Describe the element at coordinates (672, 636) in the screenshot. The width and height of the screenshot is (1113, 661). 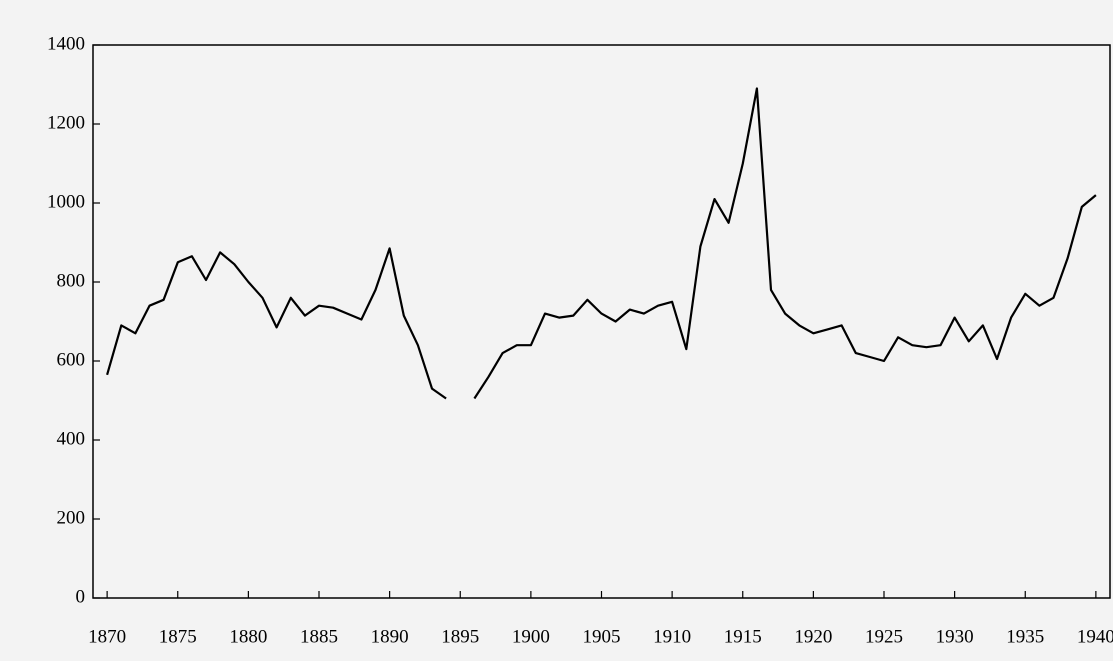
I see `x-tick-label: 1910` at that location.